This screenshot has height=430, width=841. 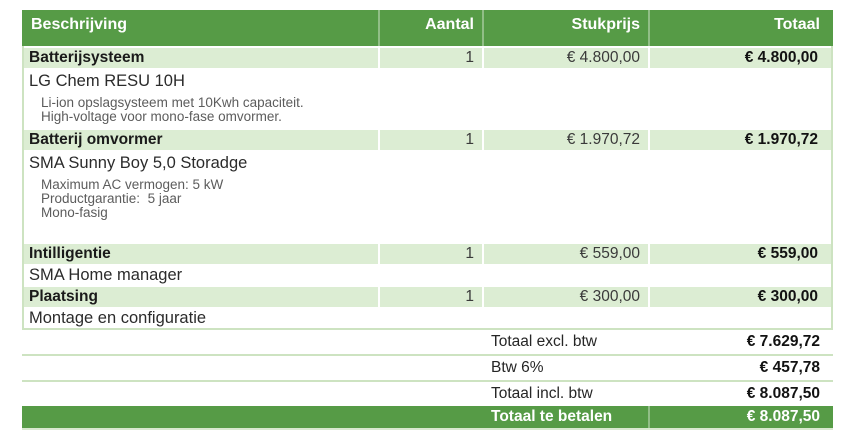 I want to click on totals-value: € 457,78, so click(x=789, y=367).